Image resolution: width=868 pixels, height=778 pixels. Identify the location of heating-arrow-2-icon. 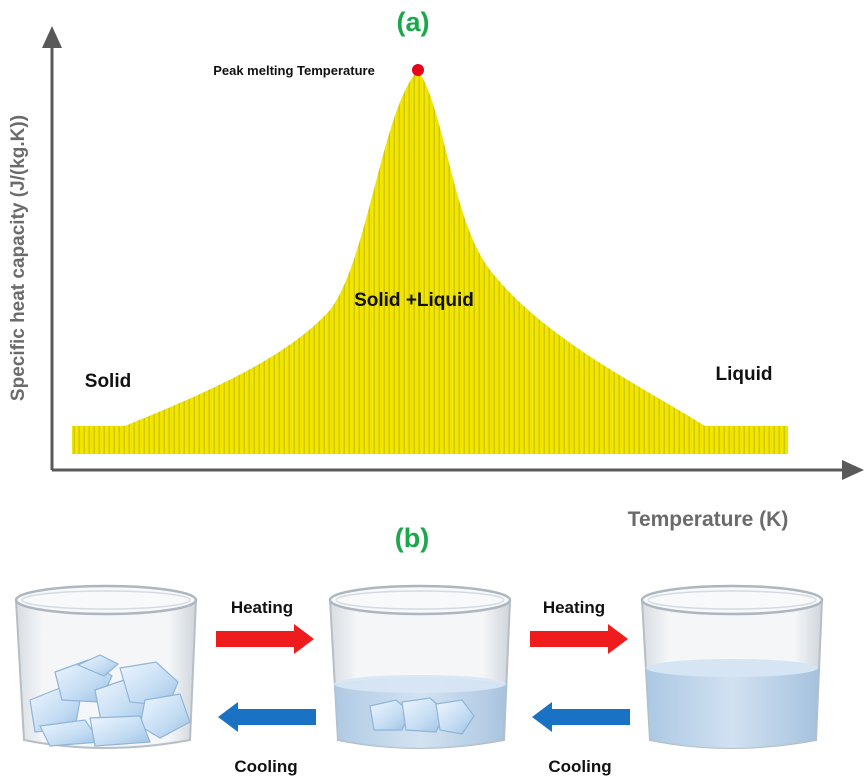
(579, 639).